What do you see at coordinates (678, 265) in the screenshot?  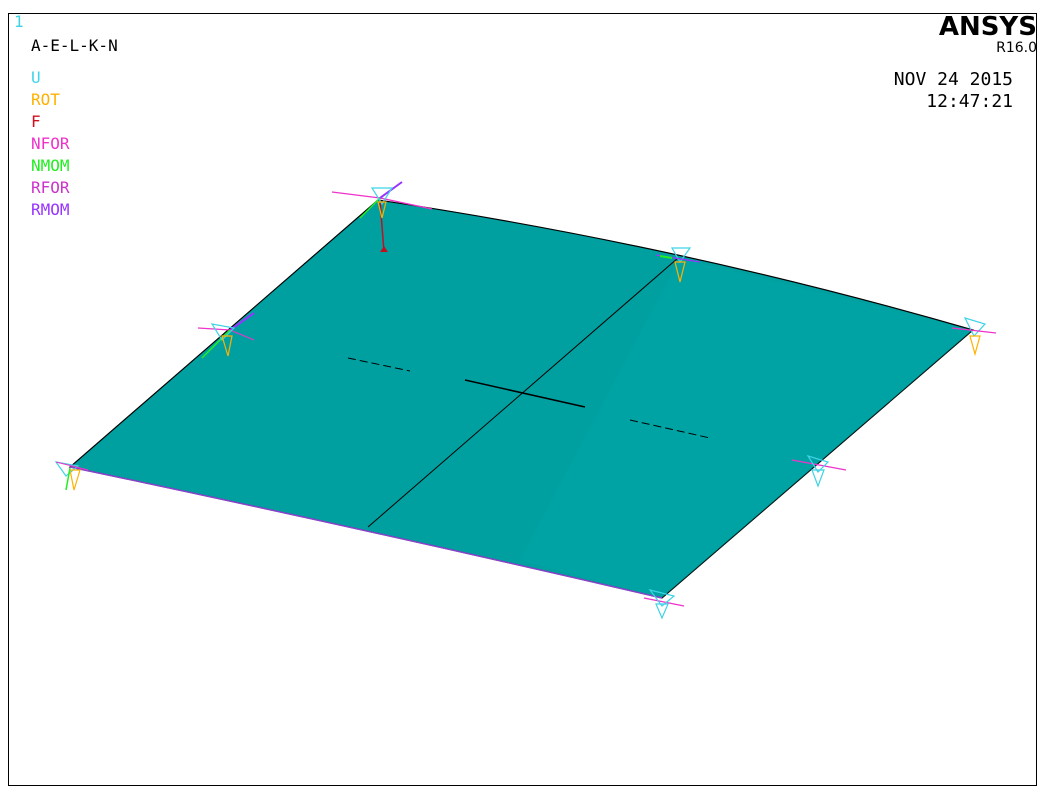 I see `node-symbols-mid-top` at bounding box center [678, 265].